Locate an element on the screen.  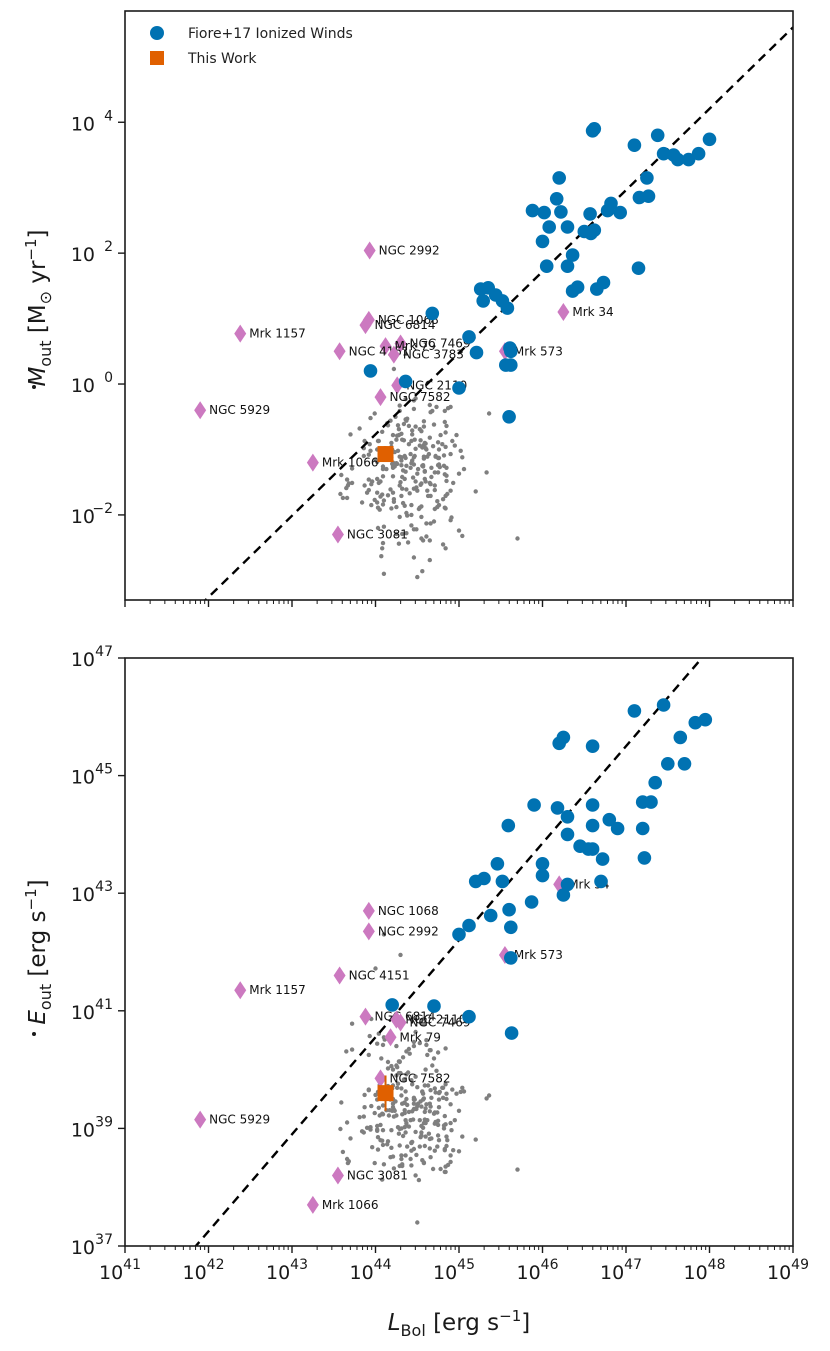
bottom-agn-label-mrk-573: Mrk 573 is located at coordinates (538, 955).